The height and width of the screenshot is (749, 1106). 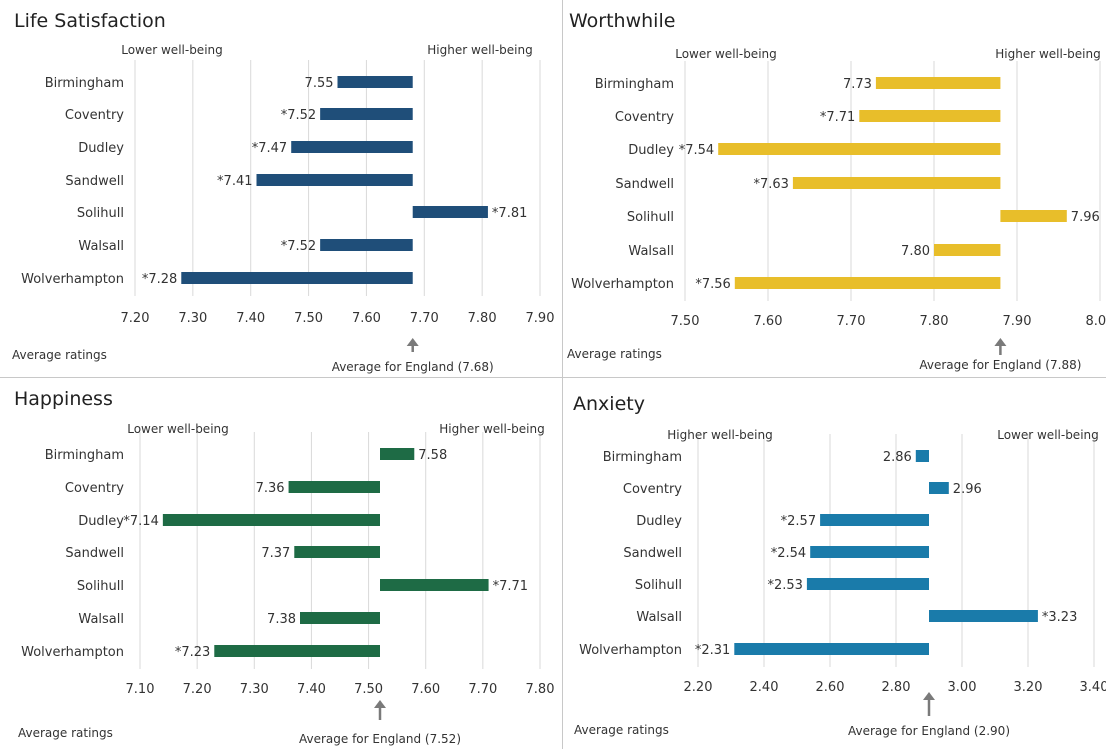 I want to click on chart-title: Happiness, so click(x=63, y=399).